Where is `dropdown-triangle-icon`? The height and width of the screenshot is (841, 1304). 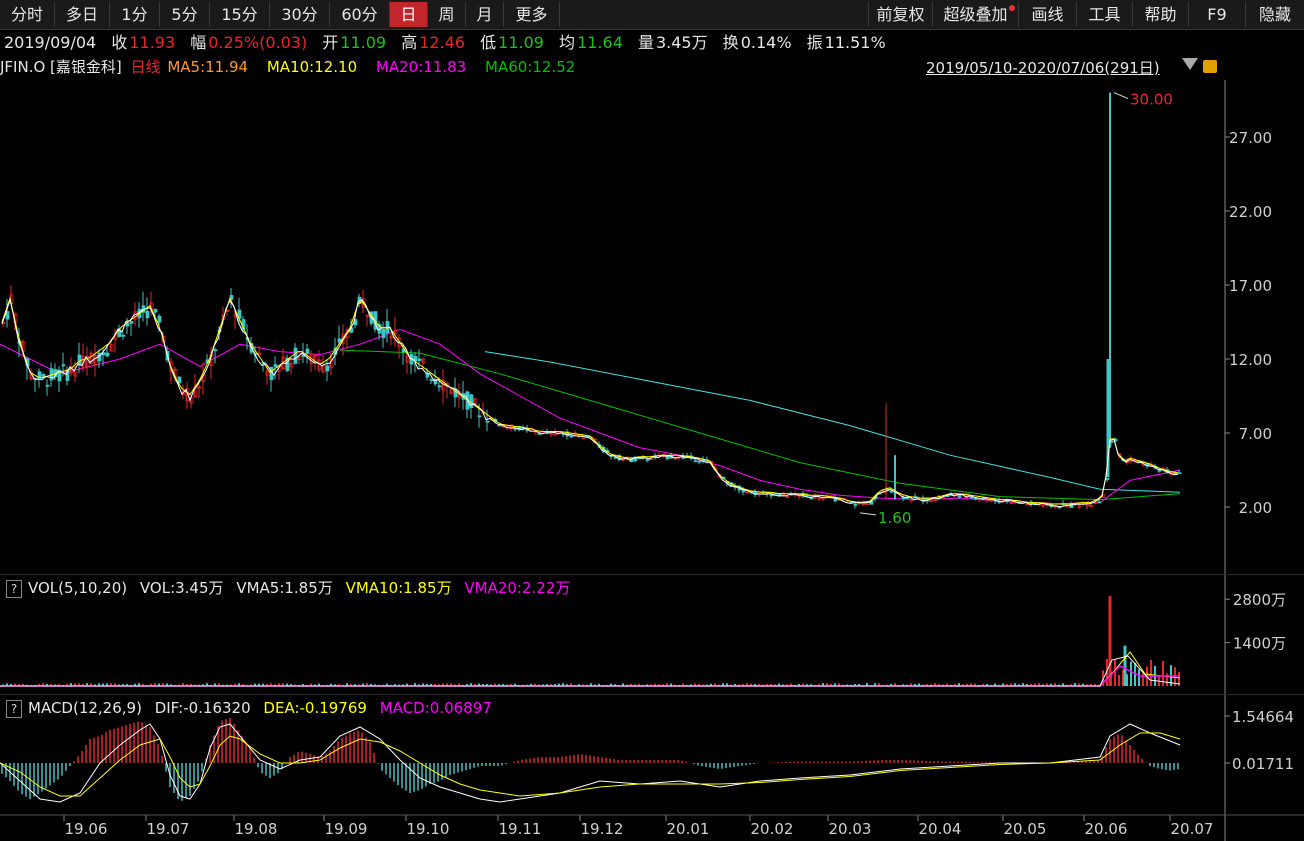
dropdown-triangle-icon is located at coordinates (1190, 64).